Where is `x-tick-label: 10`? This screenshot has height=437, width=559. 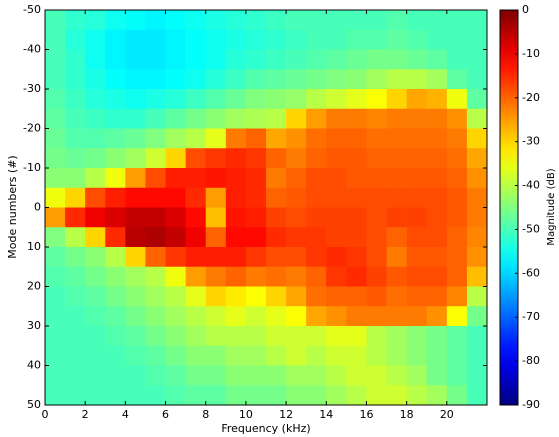 x-tick-label: 10 is located at coordinates (246, 414).